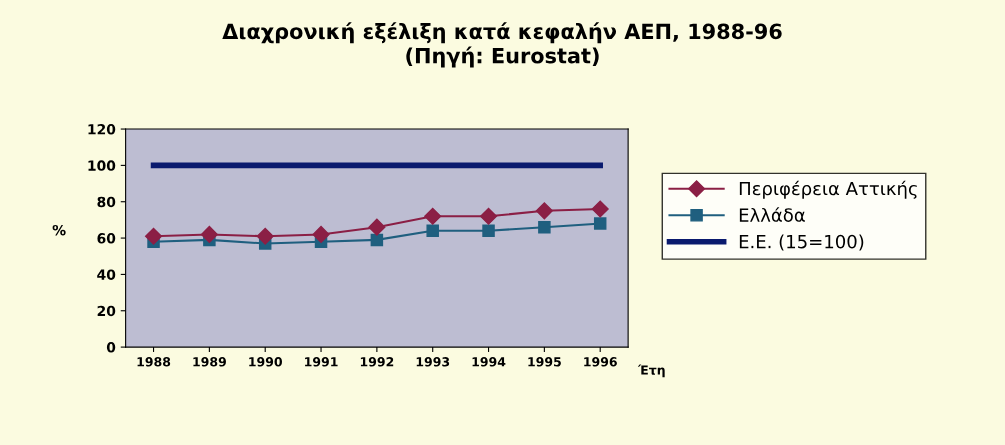 This screenshot has height=445, width=1005. I want to click on x-tick-label: 1988, so click(154, 362).